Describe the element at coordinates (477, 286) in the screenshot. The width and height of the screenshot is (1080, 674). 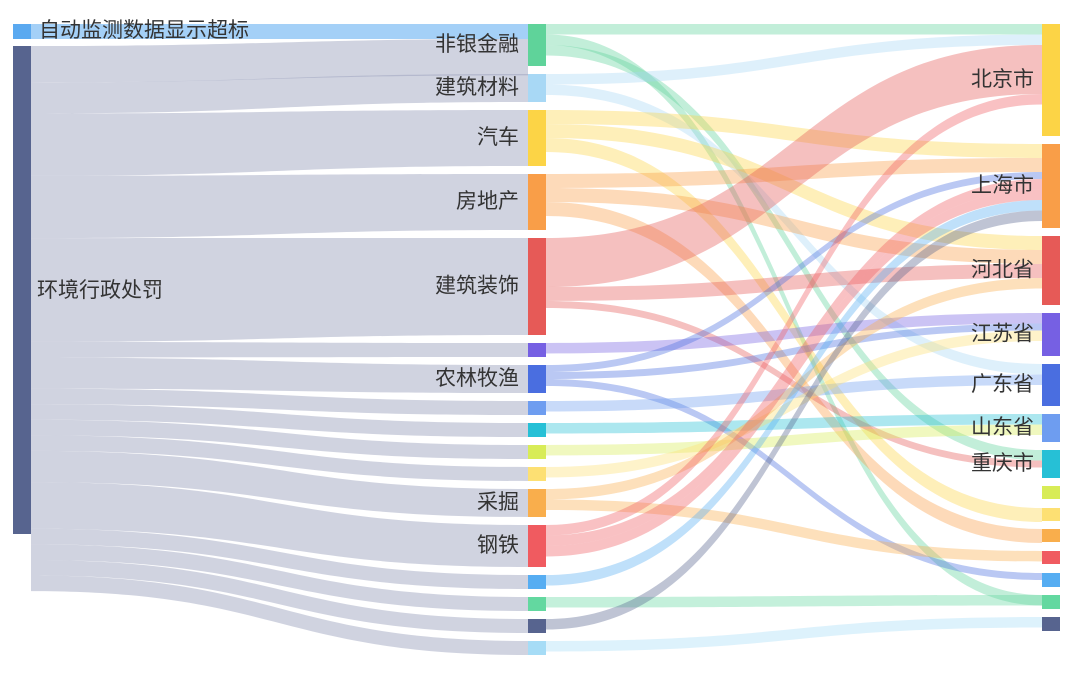
I see `industry-label: 建筑装饰` at that location.